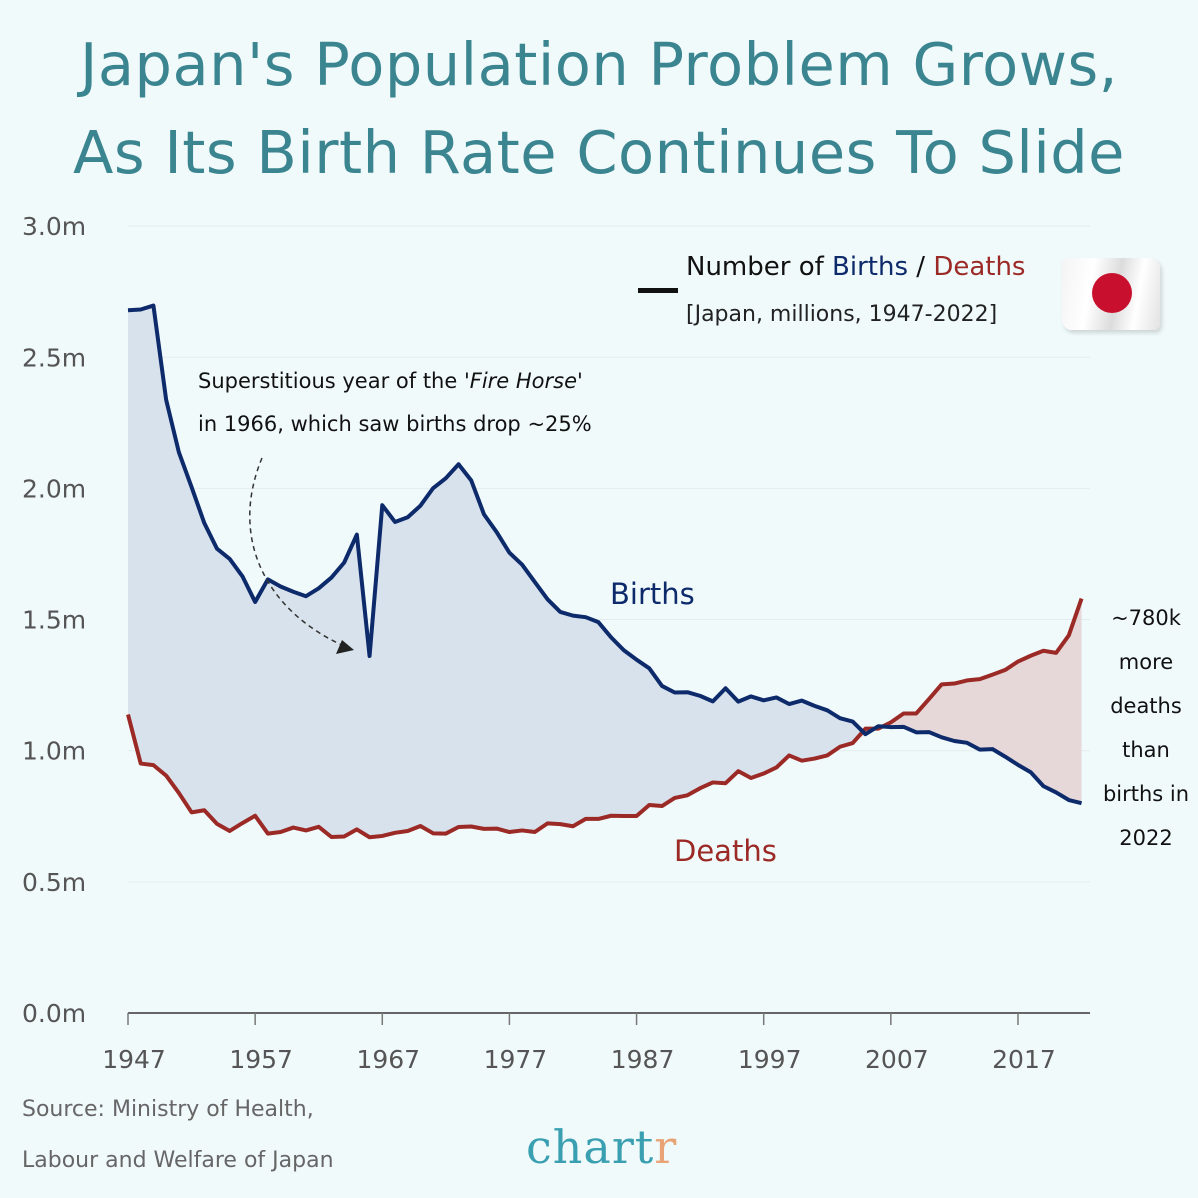  What do you see at coordinates (1146, 750) in the screenshot?
I see `side-note-line: than` at bounding box center [1146, 750].